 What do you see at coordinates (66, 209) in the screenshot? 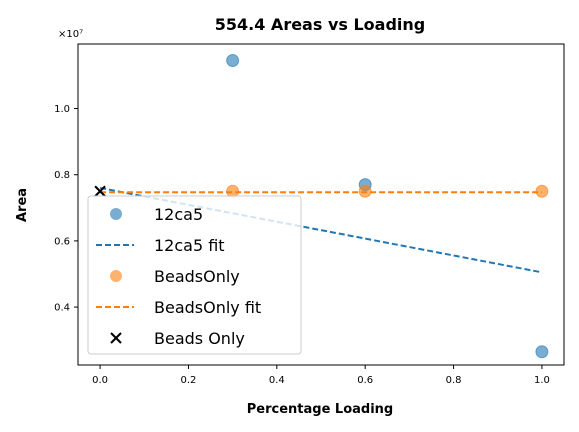
I see `y-axis: 0.4 0.6 0.8 1.0` at bounding box center [66, 209].